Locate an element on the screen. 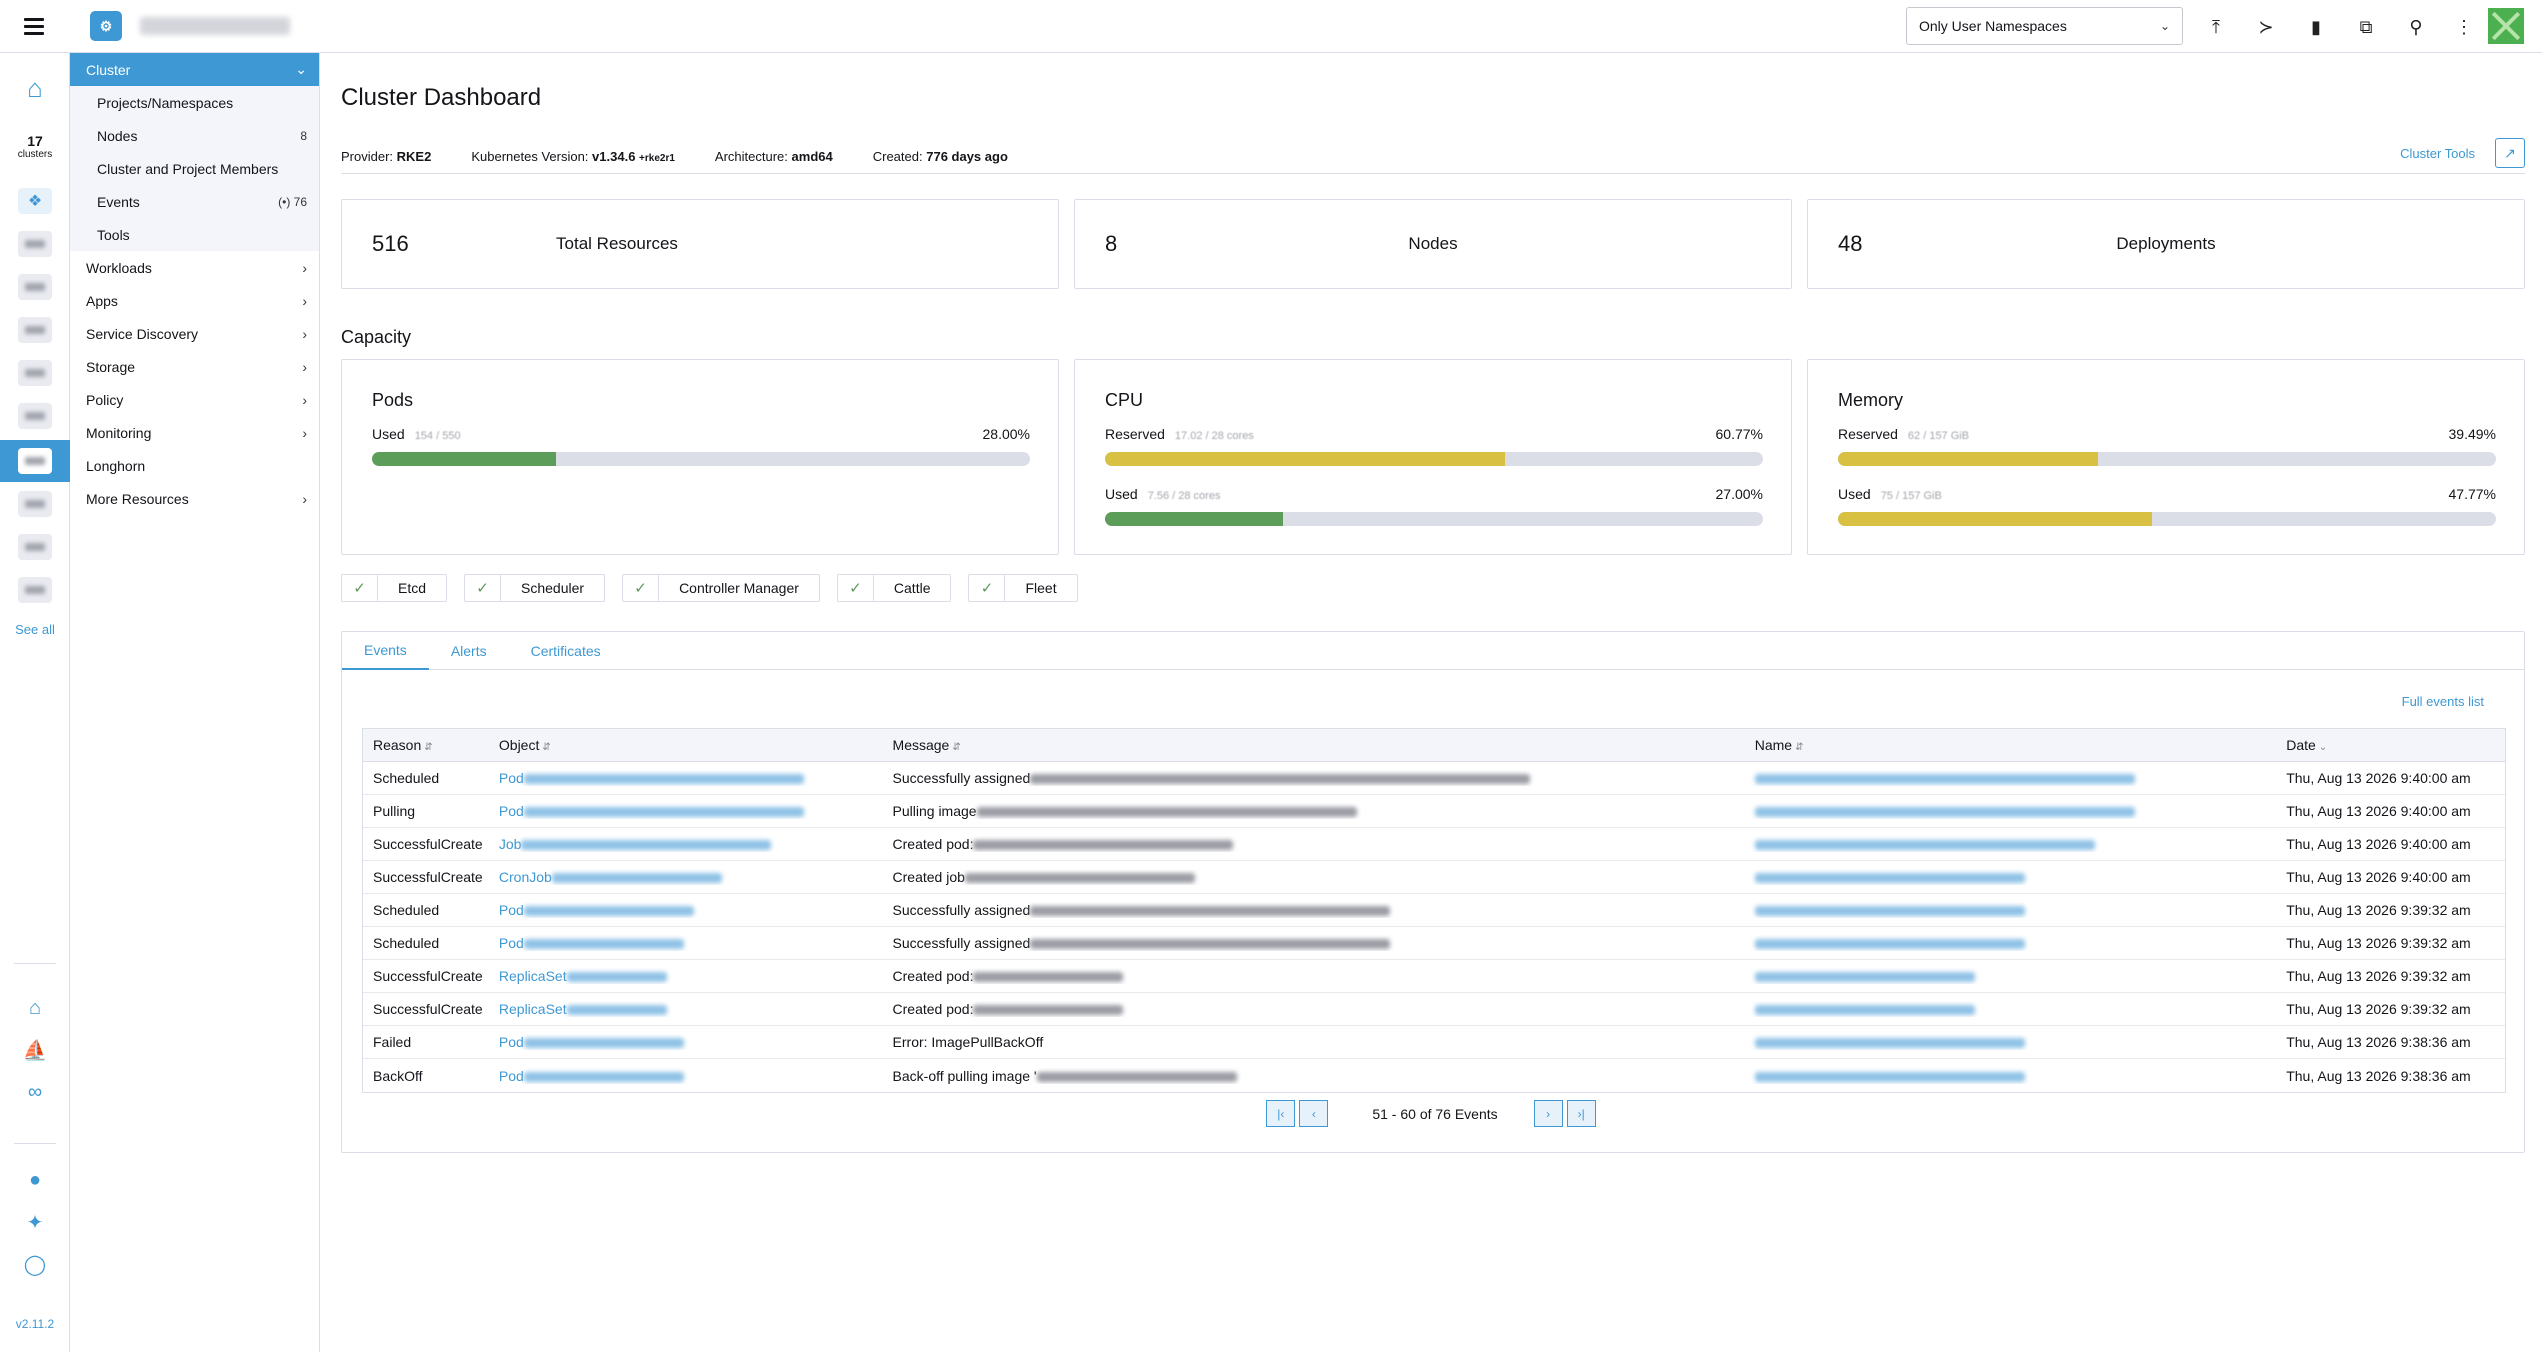 The height and width of the screenshot is (1352, 2542). rail-cluster-active is located at coordinates (35, 461).